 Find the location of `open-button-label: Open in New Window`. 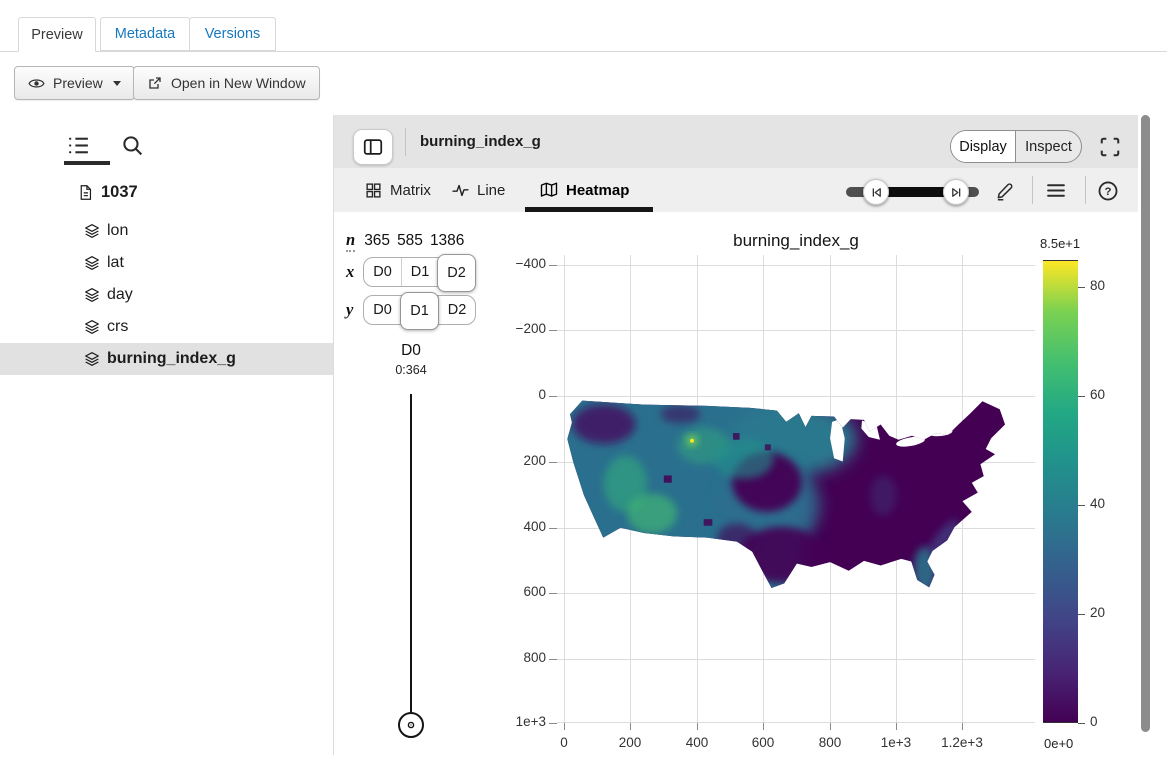

open-button-label: Open in New Window is located at coordinates (238, 83).